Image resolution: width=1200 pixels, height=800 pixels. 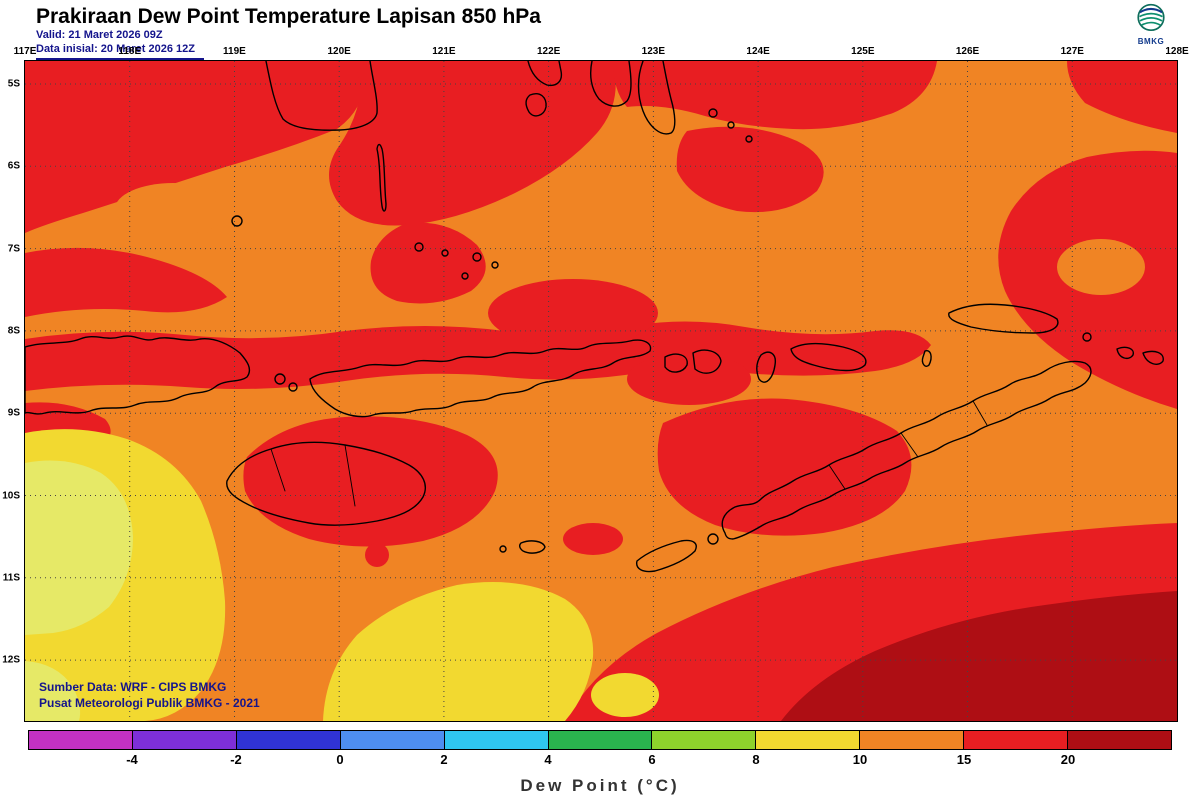 I want to click on latitude-label: 7S, so click(x=13, y=249).